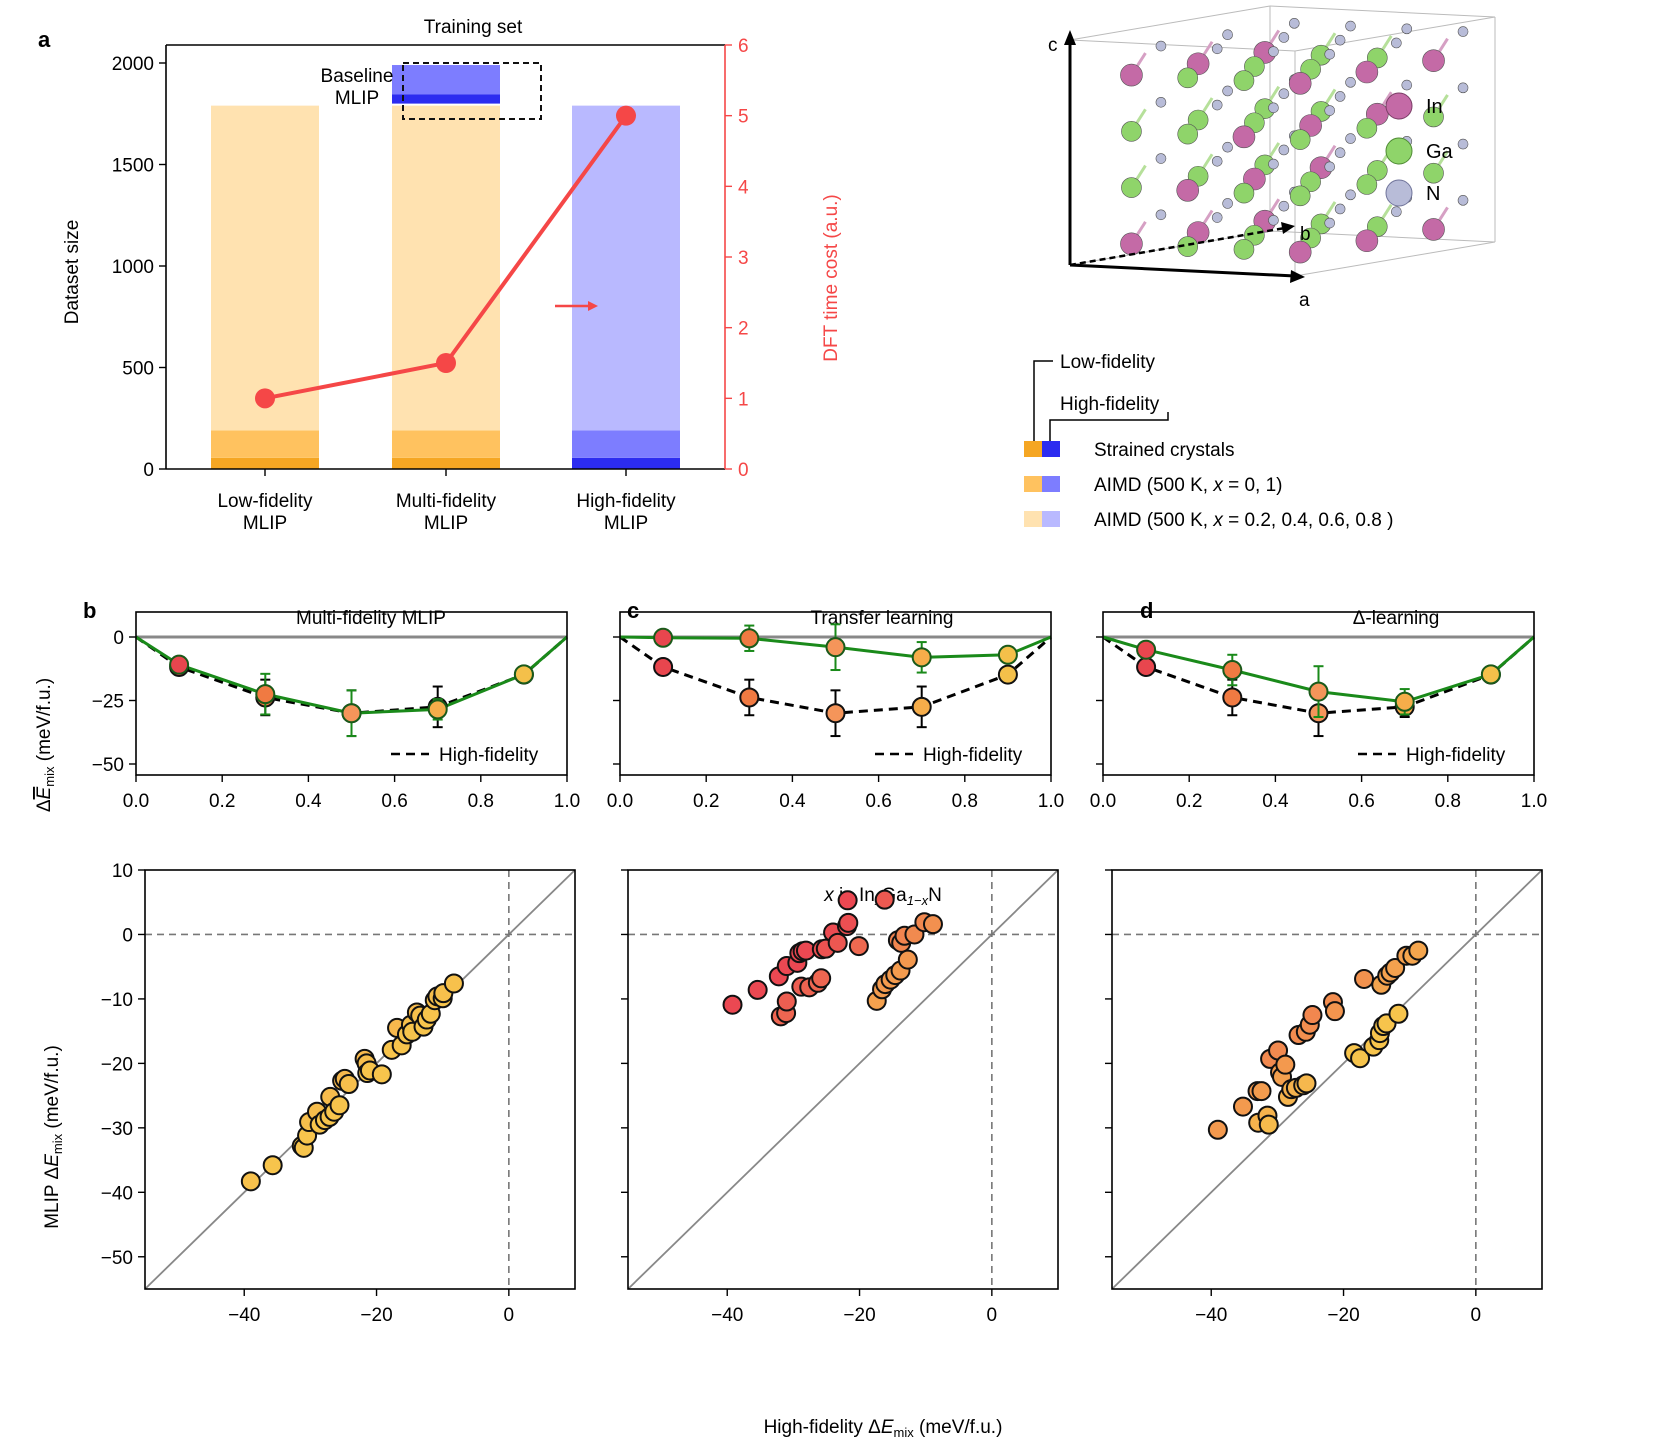  Describe the element at coordinates (445, 257) in the screenshot. I see `dft-cost-series` at that location.